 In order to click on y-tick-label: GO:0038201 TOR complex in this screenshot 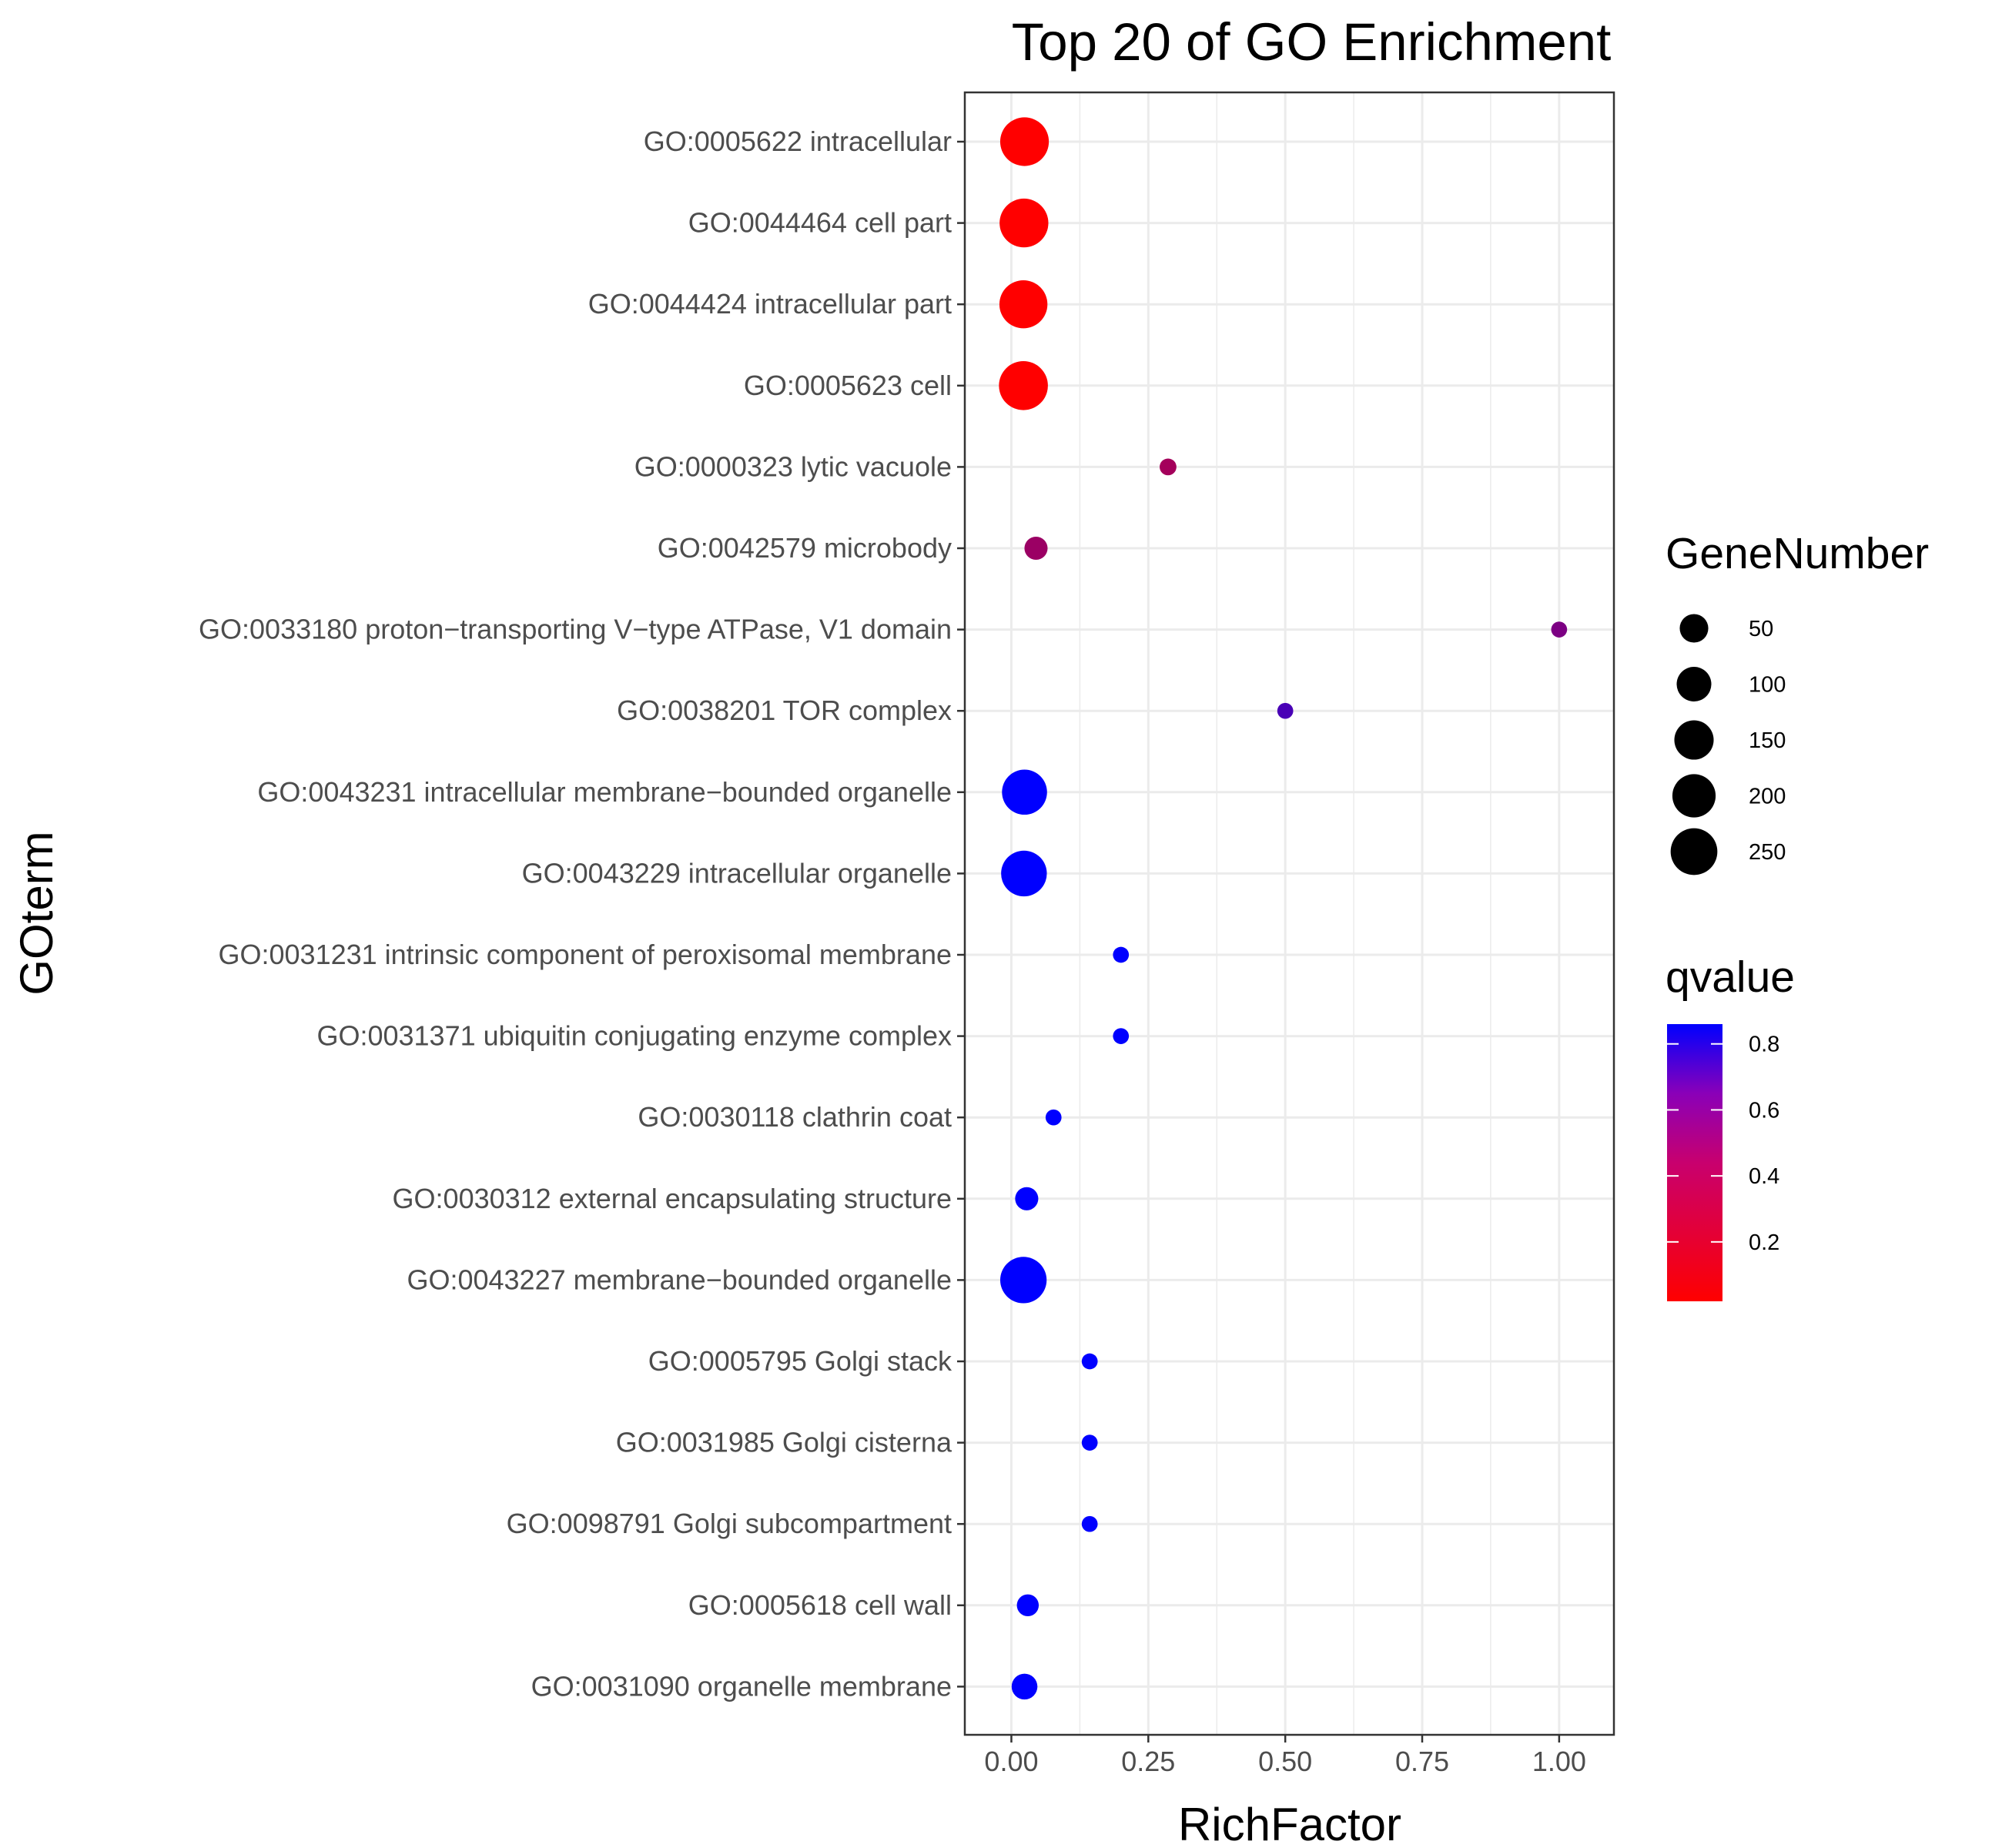, I will do `click(784, 710)`.